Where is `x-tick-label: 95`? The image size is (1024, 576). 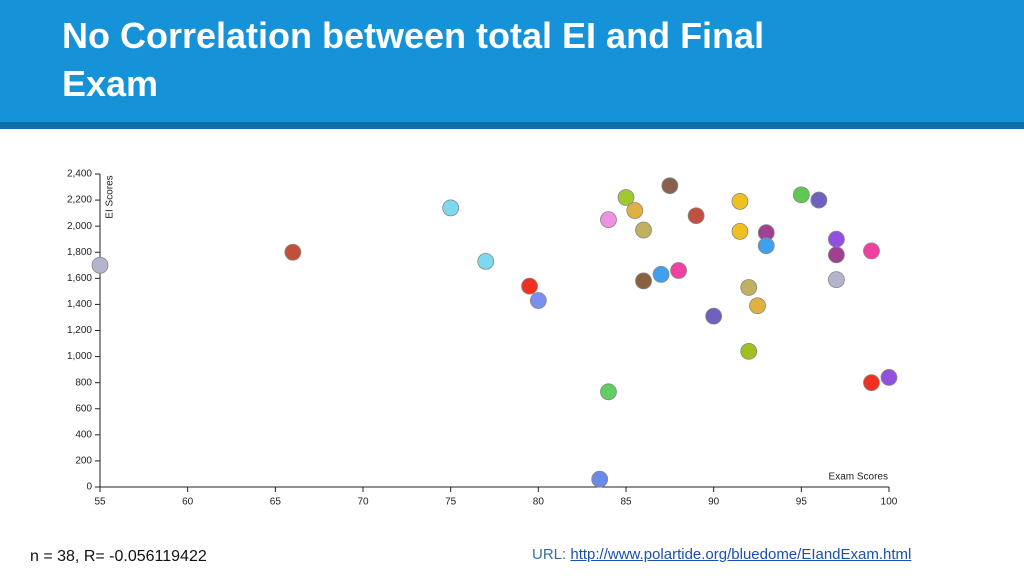
x-tick-label: 95 is located at coordinates (802, 502).